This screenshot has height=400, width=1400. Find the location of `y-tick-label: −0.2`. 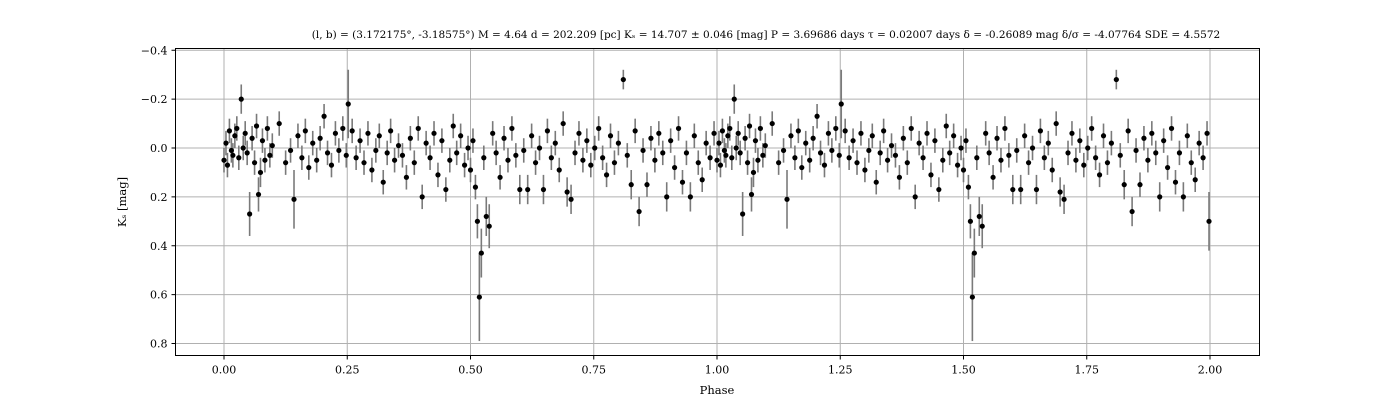

y-tick-label: −0.2 is located at coordinates (154, 99).